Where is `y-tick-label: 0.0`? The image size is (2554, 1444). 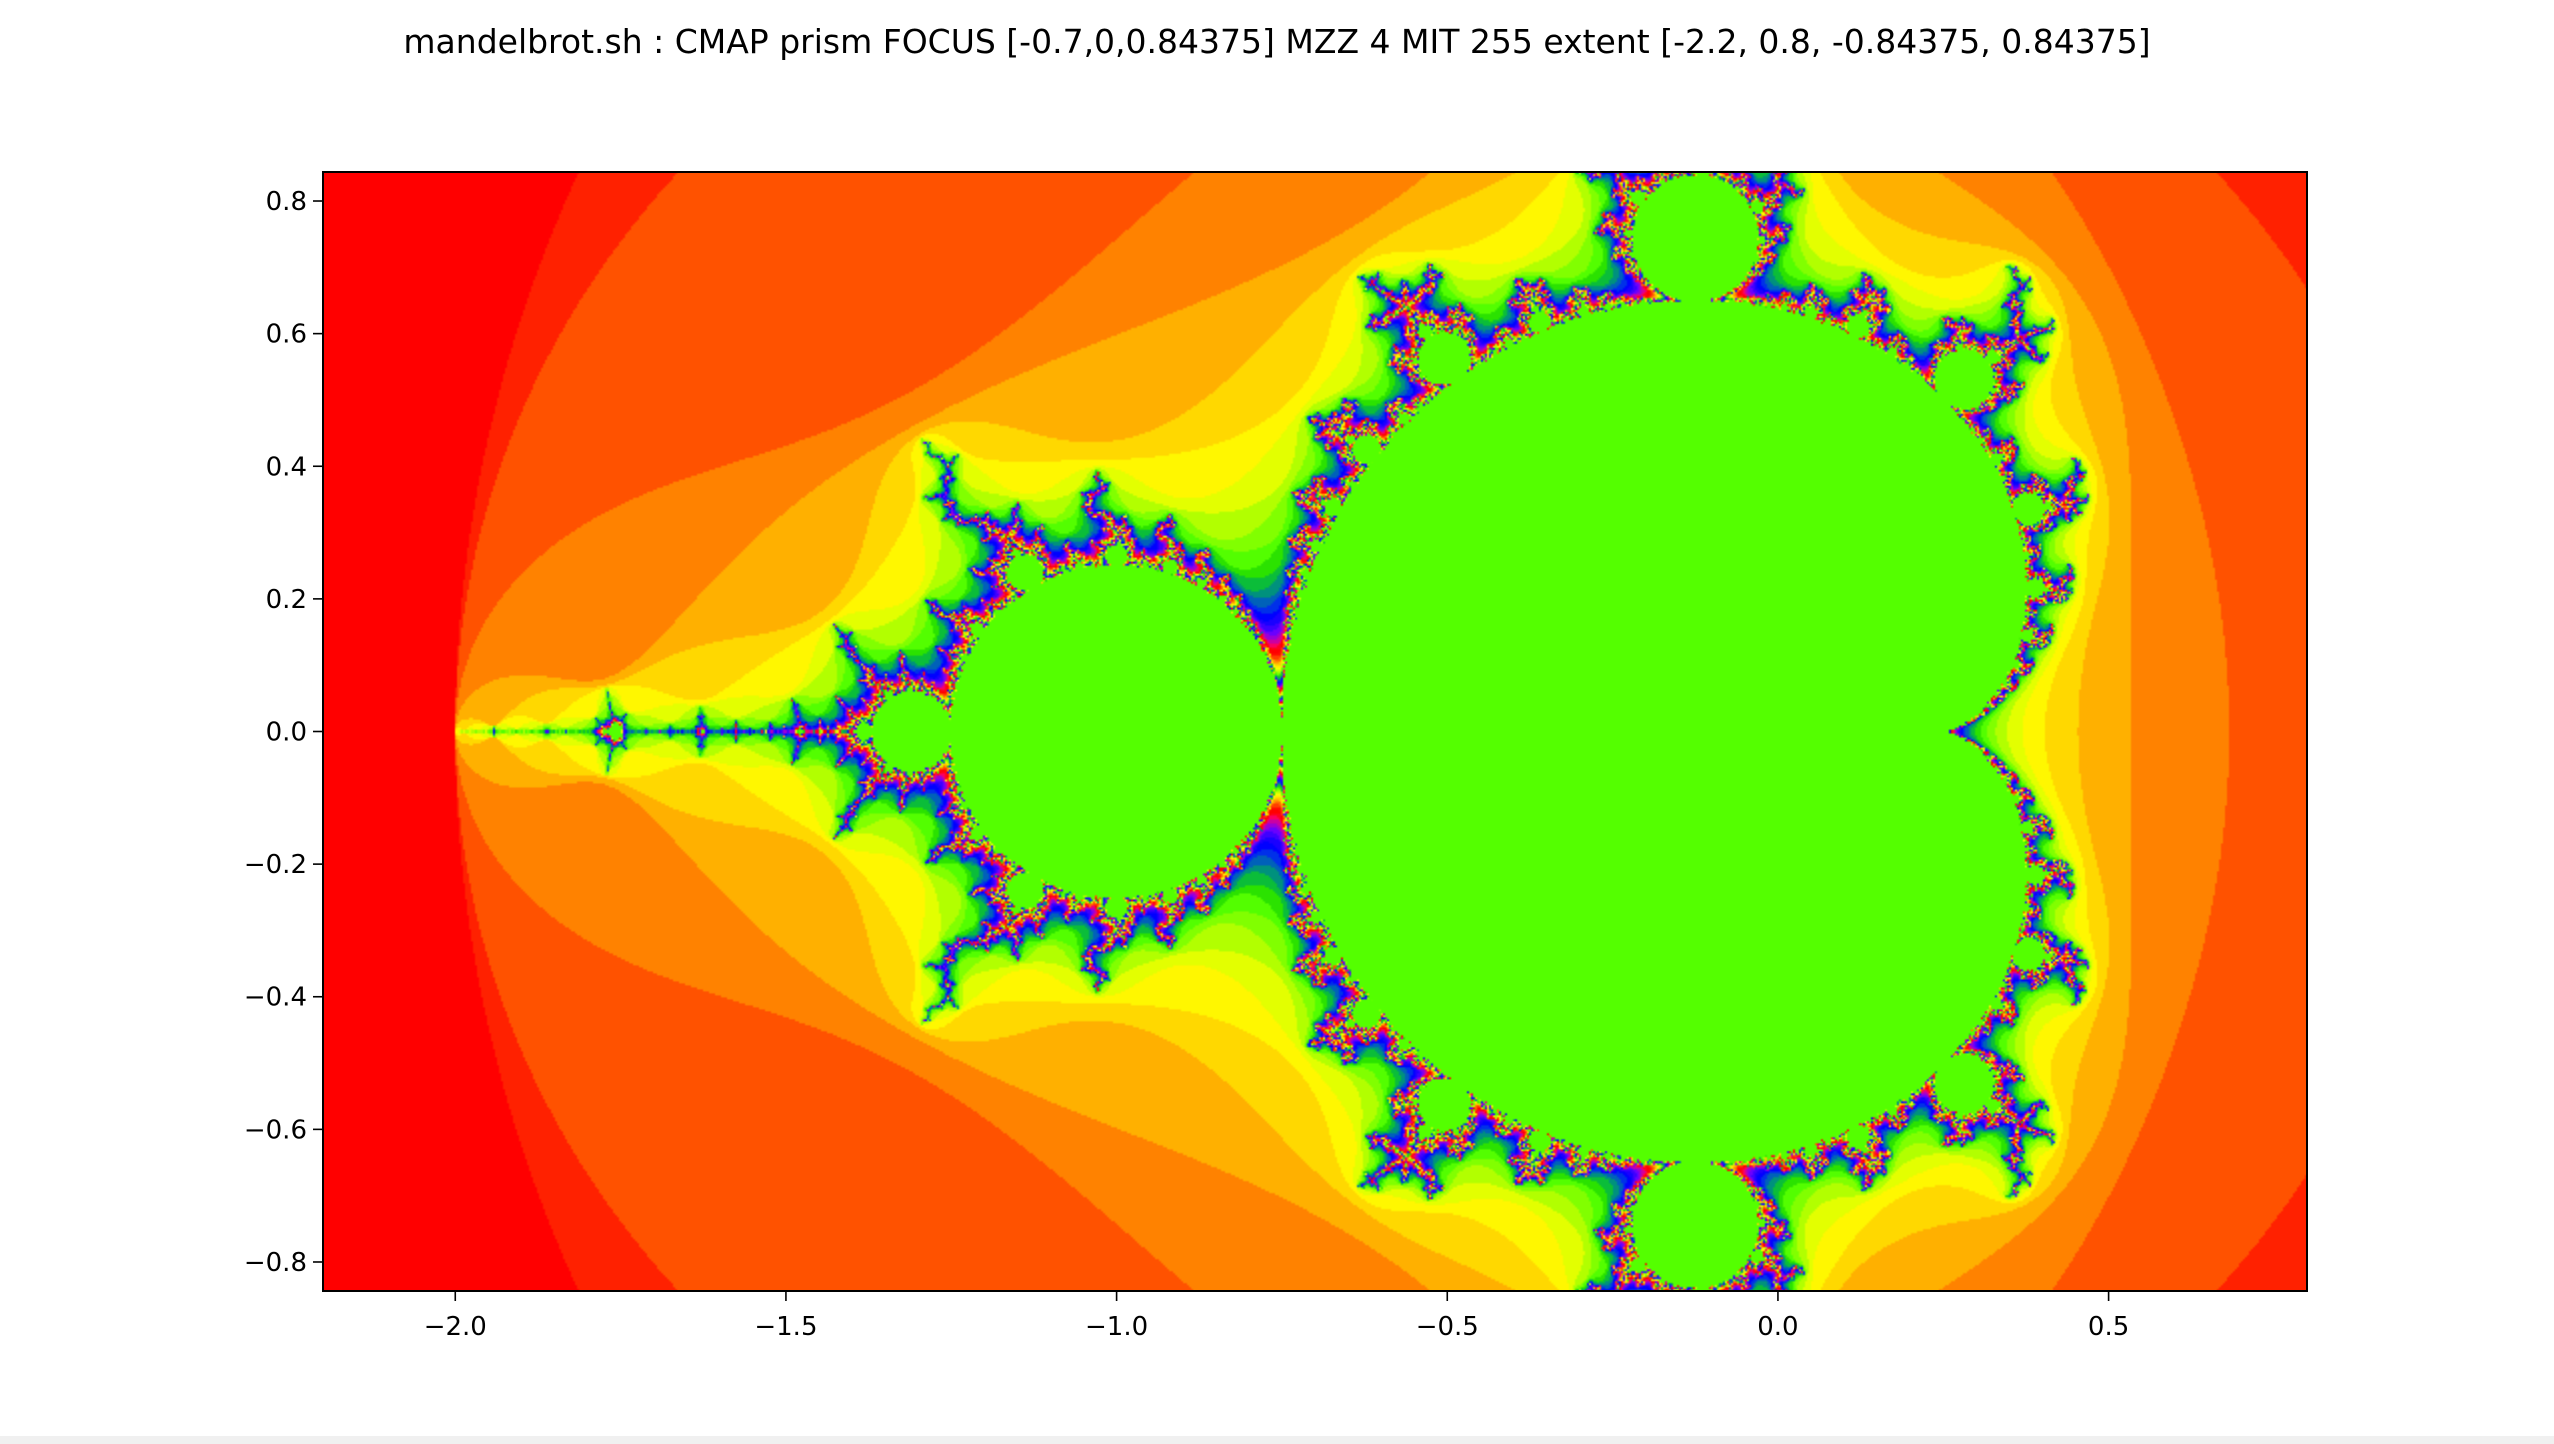
y-tick-label: 0.0 is located at coordinates (286, 733).